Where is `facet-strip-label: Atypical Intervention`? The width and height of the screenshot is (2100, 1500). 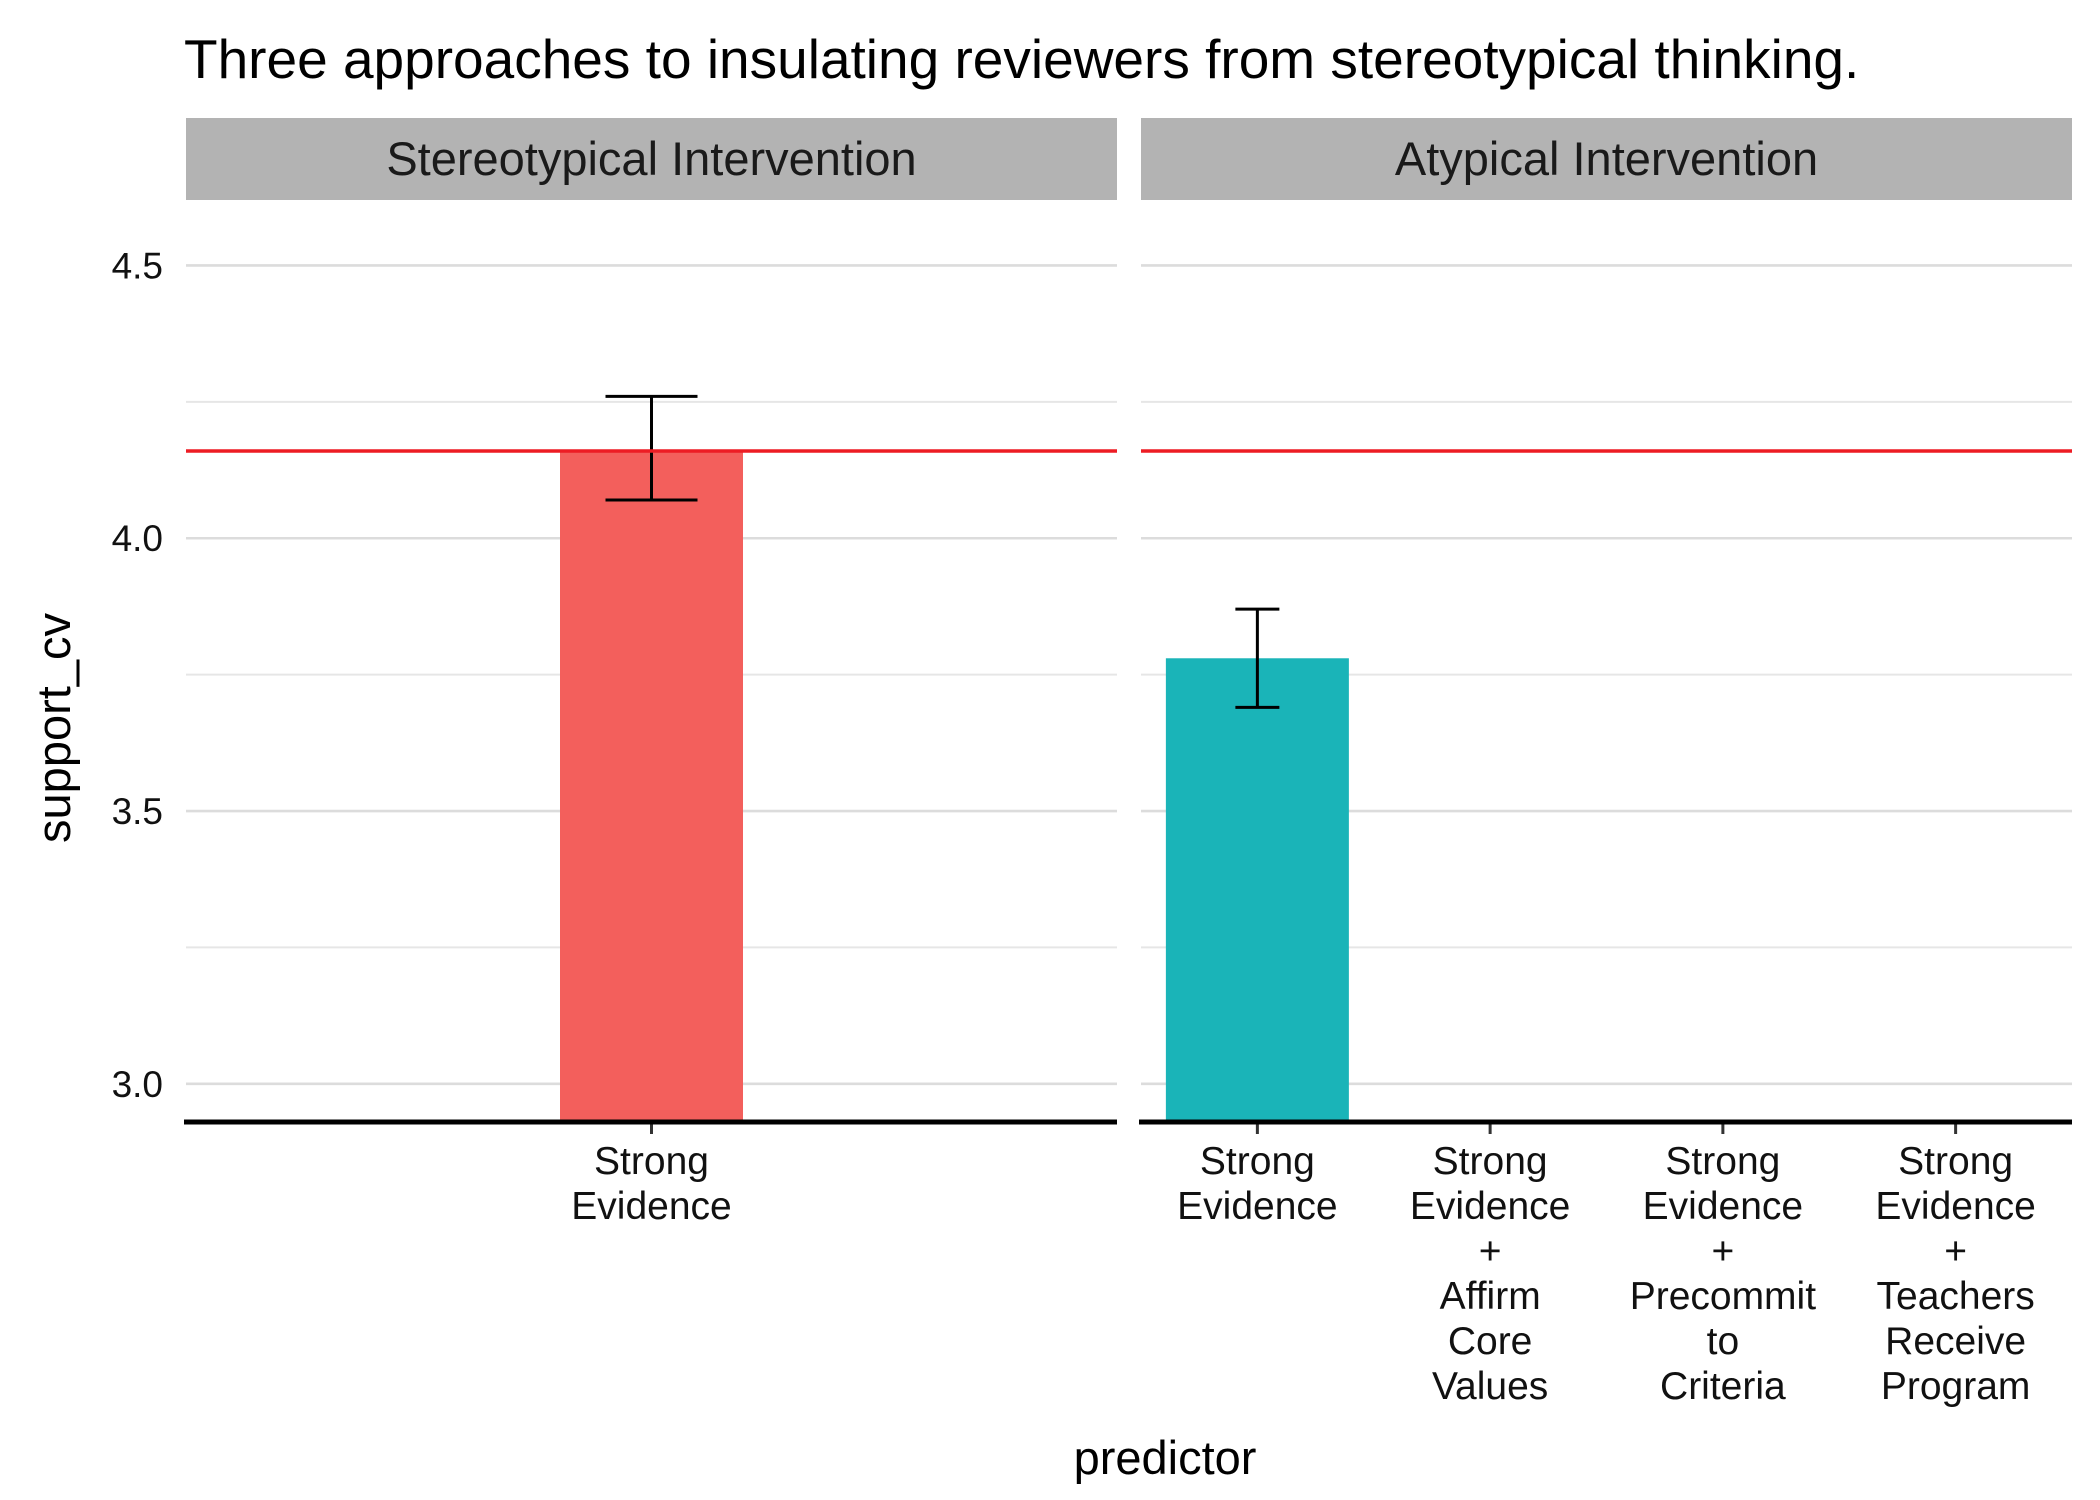
facet-strip-label: Atypical Intervention is located at coordinates (1606, 158).